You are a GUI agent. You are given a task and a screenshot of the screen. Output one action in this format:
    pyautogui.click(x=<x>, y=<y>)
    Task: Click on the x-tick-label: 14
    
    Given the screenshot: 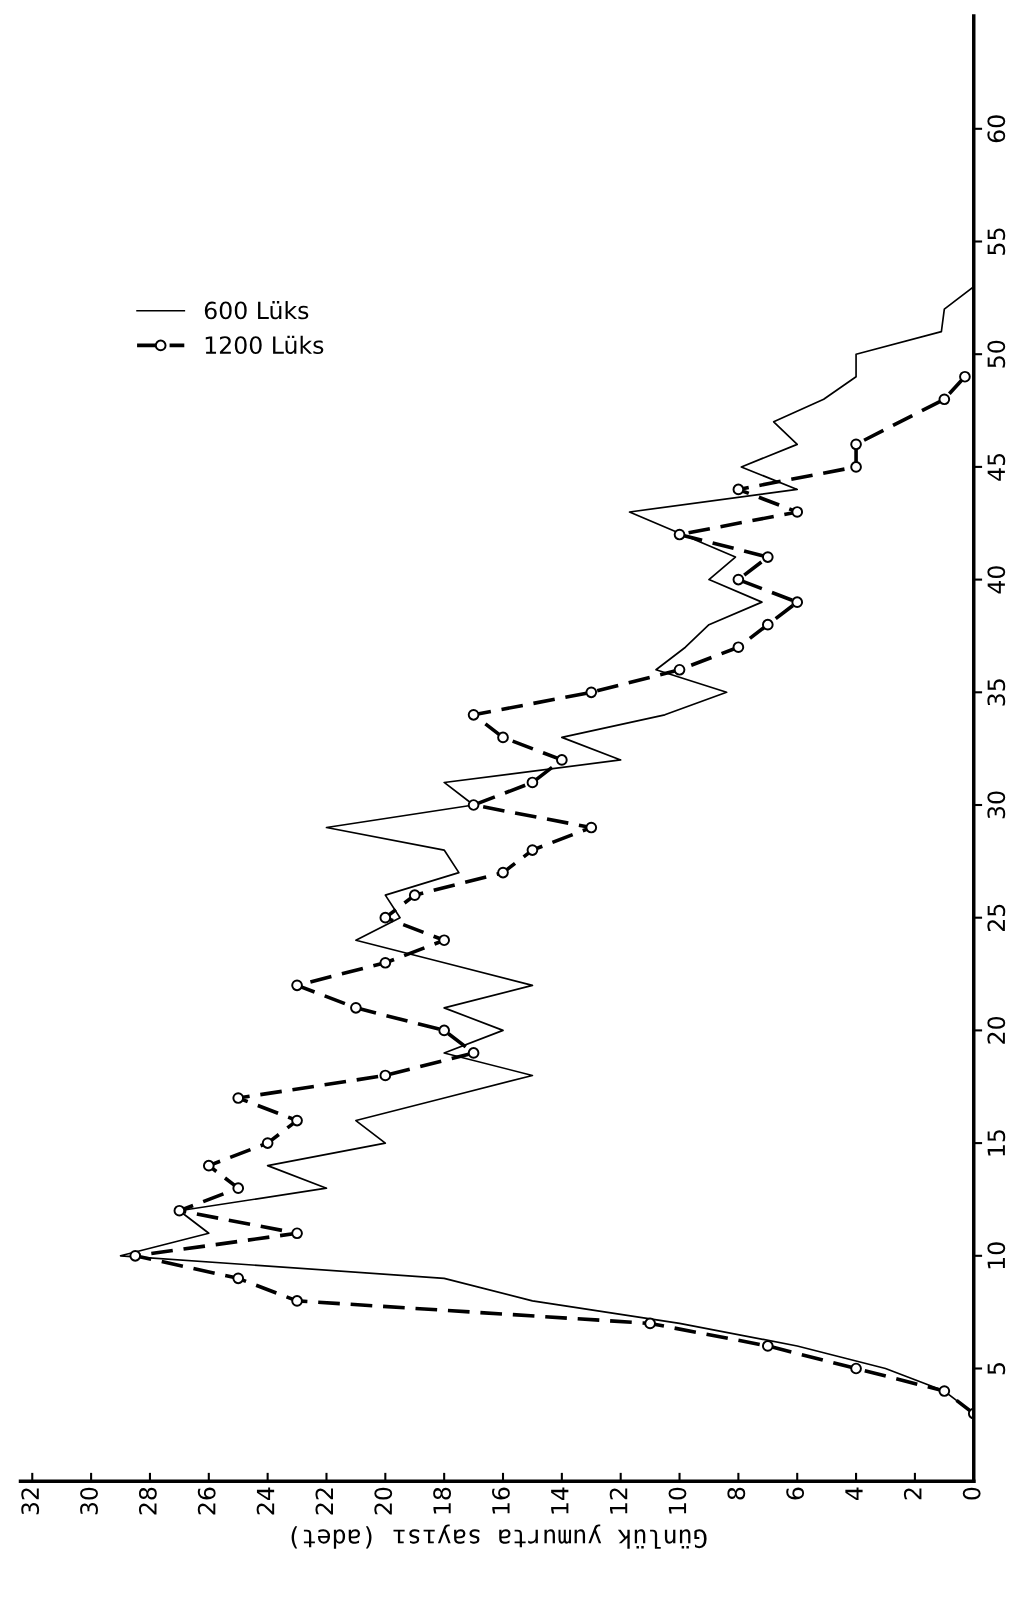 What is the action you would take?
    pyautogui.click(x=560, y=1500)
    